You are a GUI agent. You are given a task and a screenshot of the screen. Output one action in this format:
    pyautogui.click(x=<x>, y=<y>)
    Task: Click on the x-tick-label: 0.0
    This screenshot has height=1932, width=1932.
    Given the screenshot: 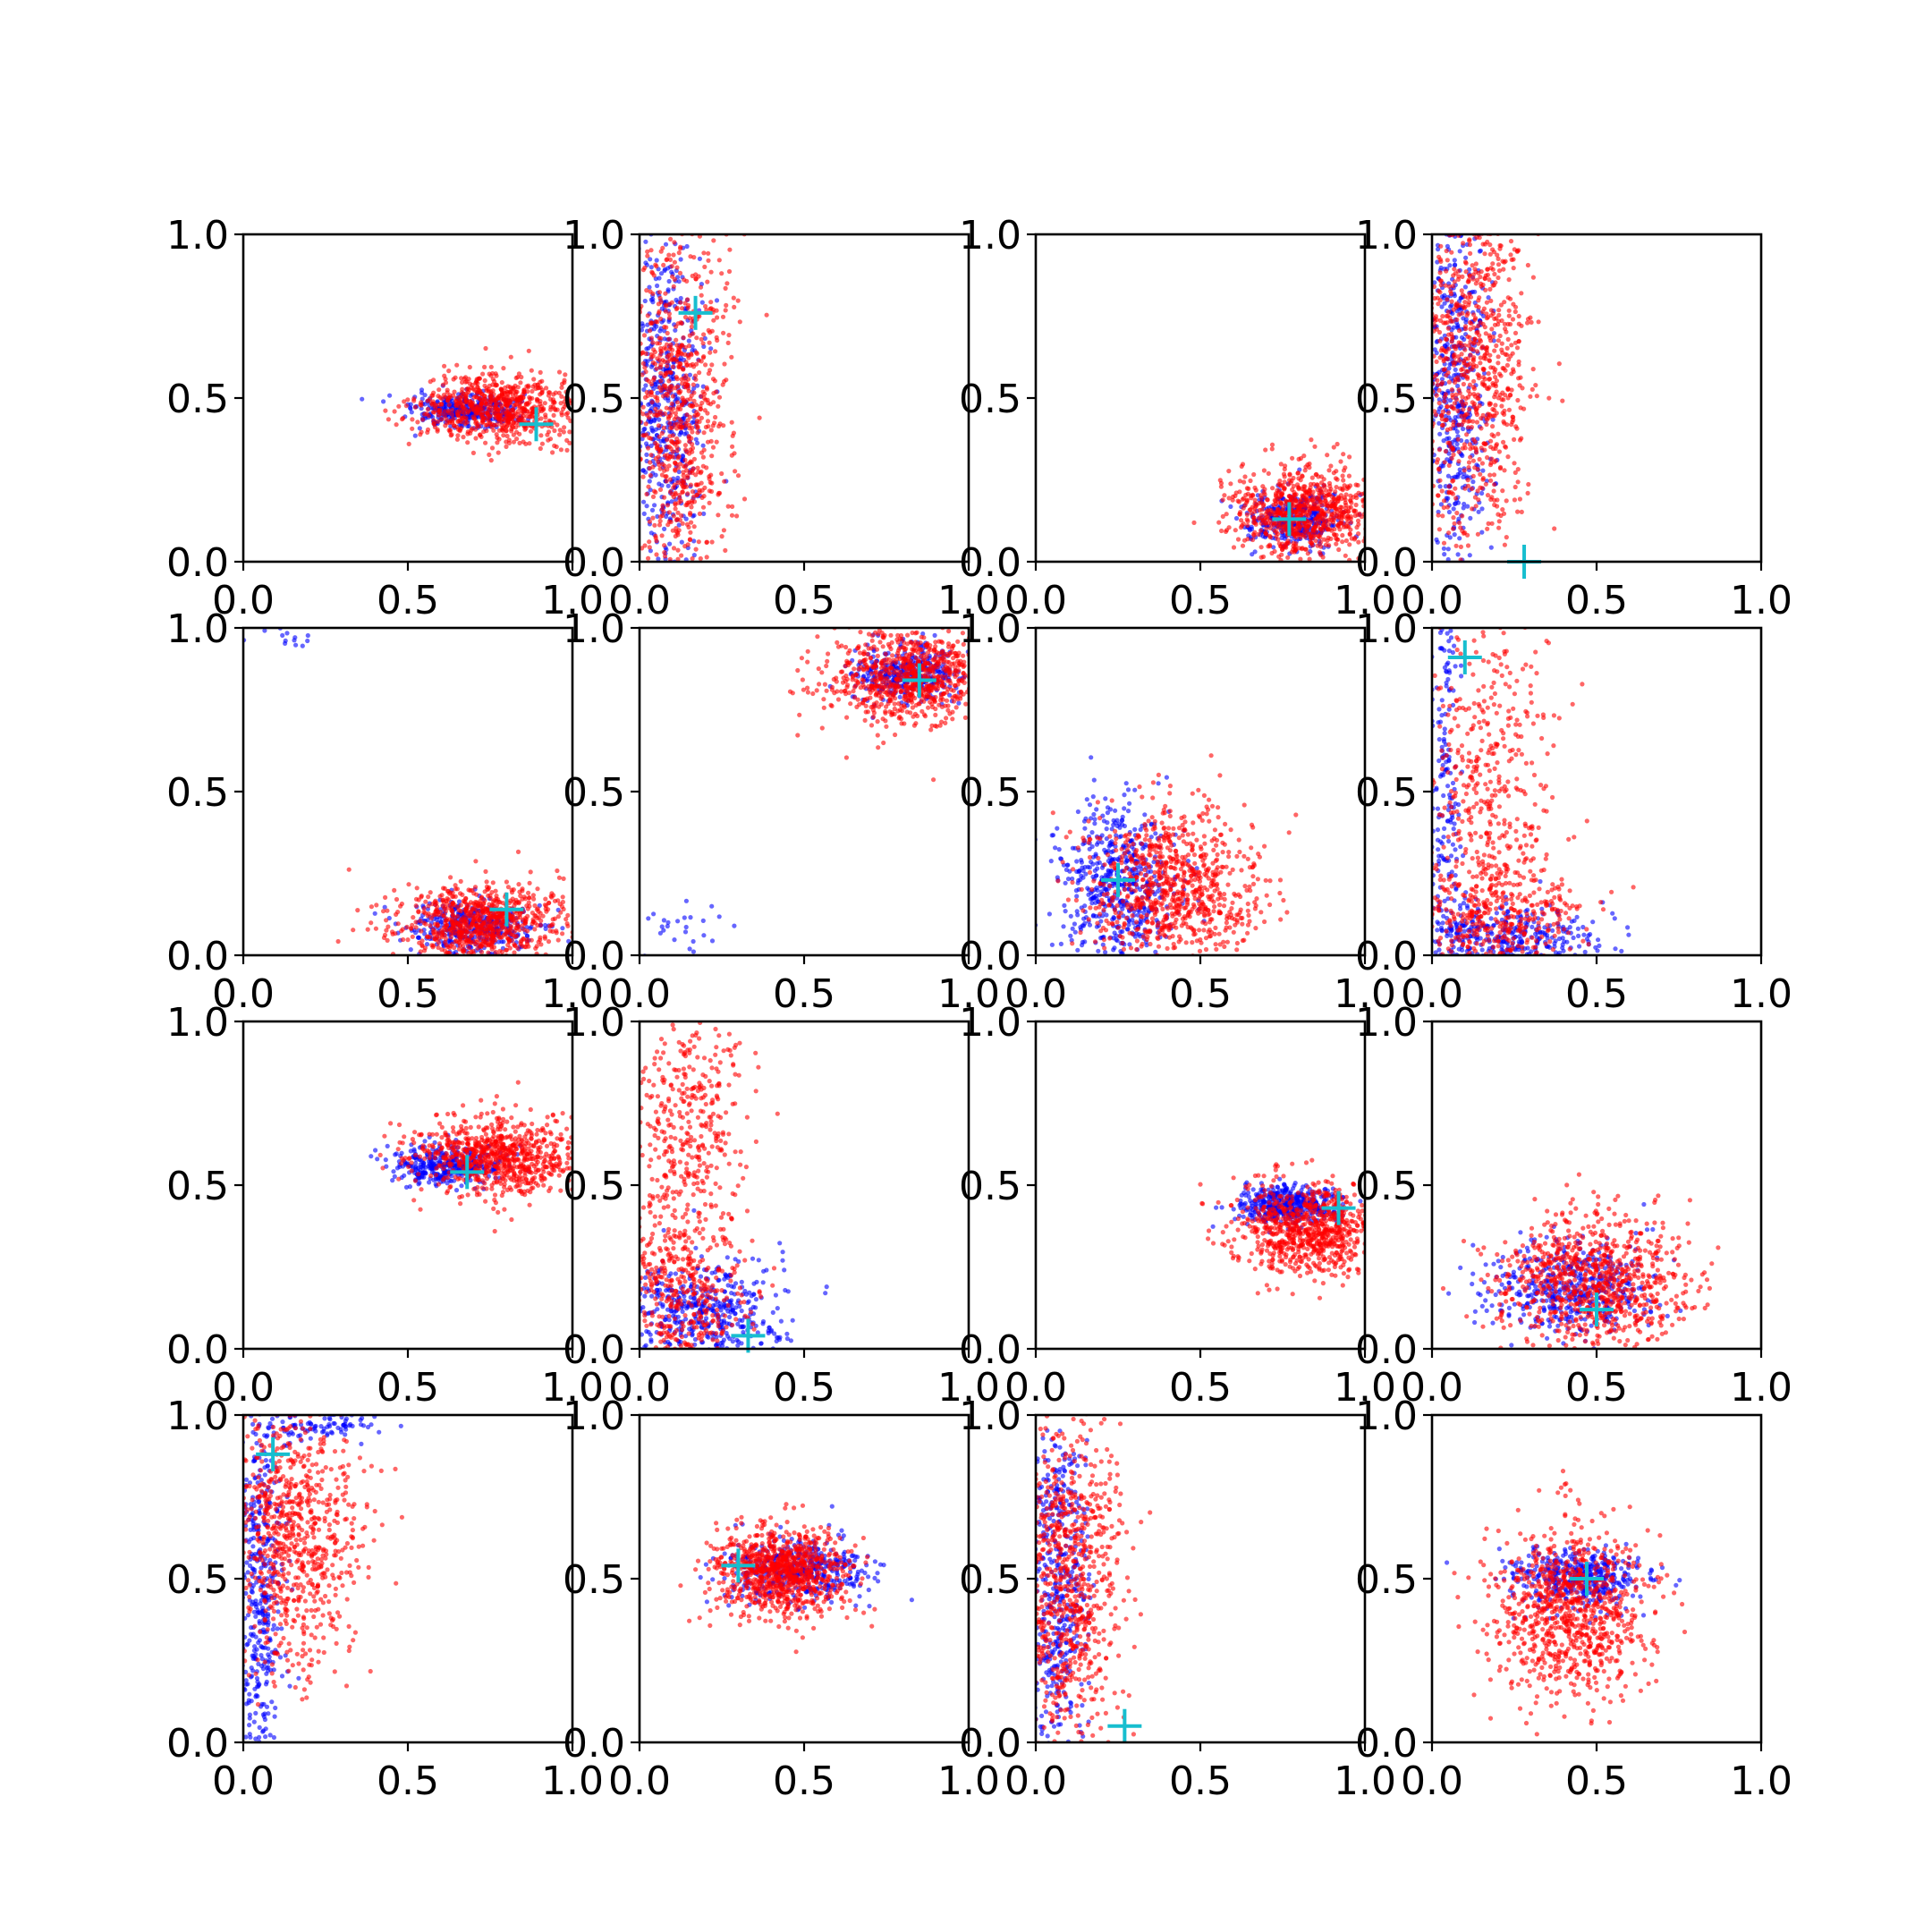 What is the action you would take?
    pyautogui.click(x=243, y=600)
    